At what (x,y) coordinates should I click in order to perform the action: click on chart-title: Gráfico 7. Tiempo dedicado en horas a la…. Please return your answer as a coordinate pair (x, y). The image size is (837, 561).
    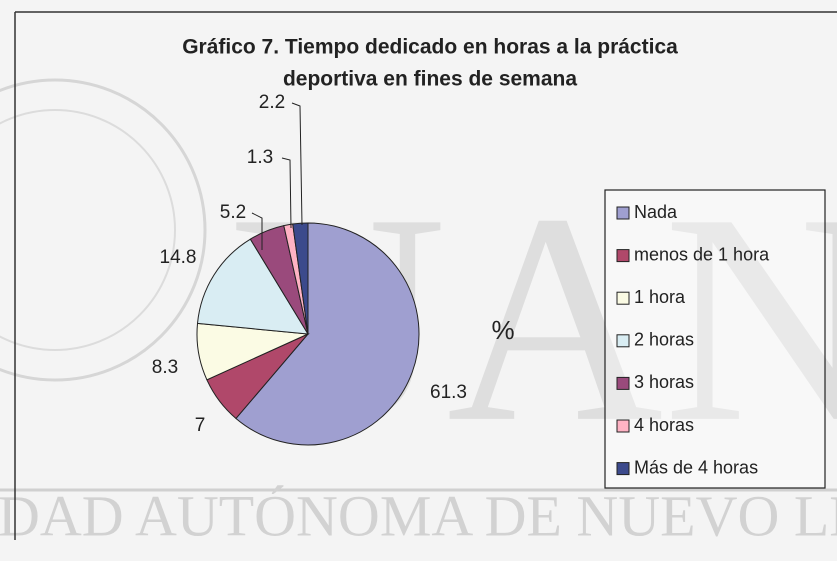
    Looking at the image, I should click on (430, 47).